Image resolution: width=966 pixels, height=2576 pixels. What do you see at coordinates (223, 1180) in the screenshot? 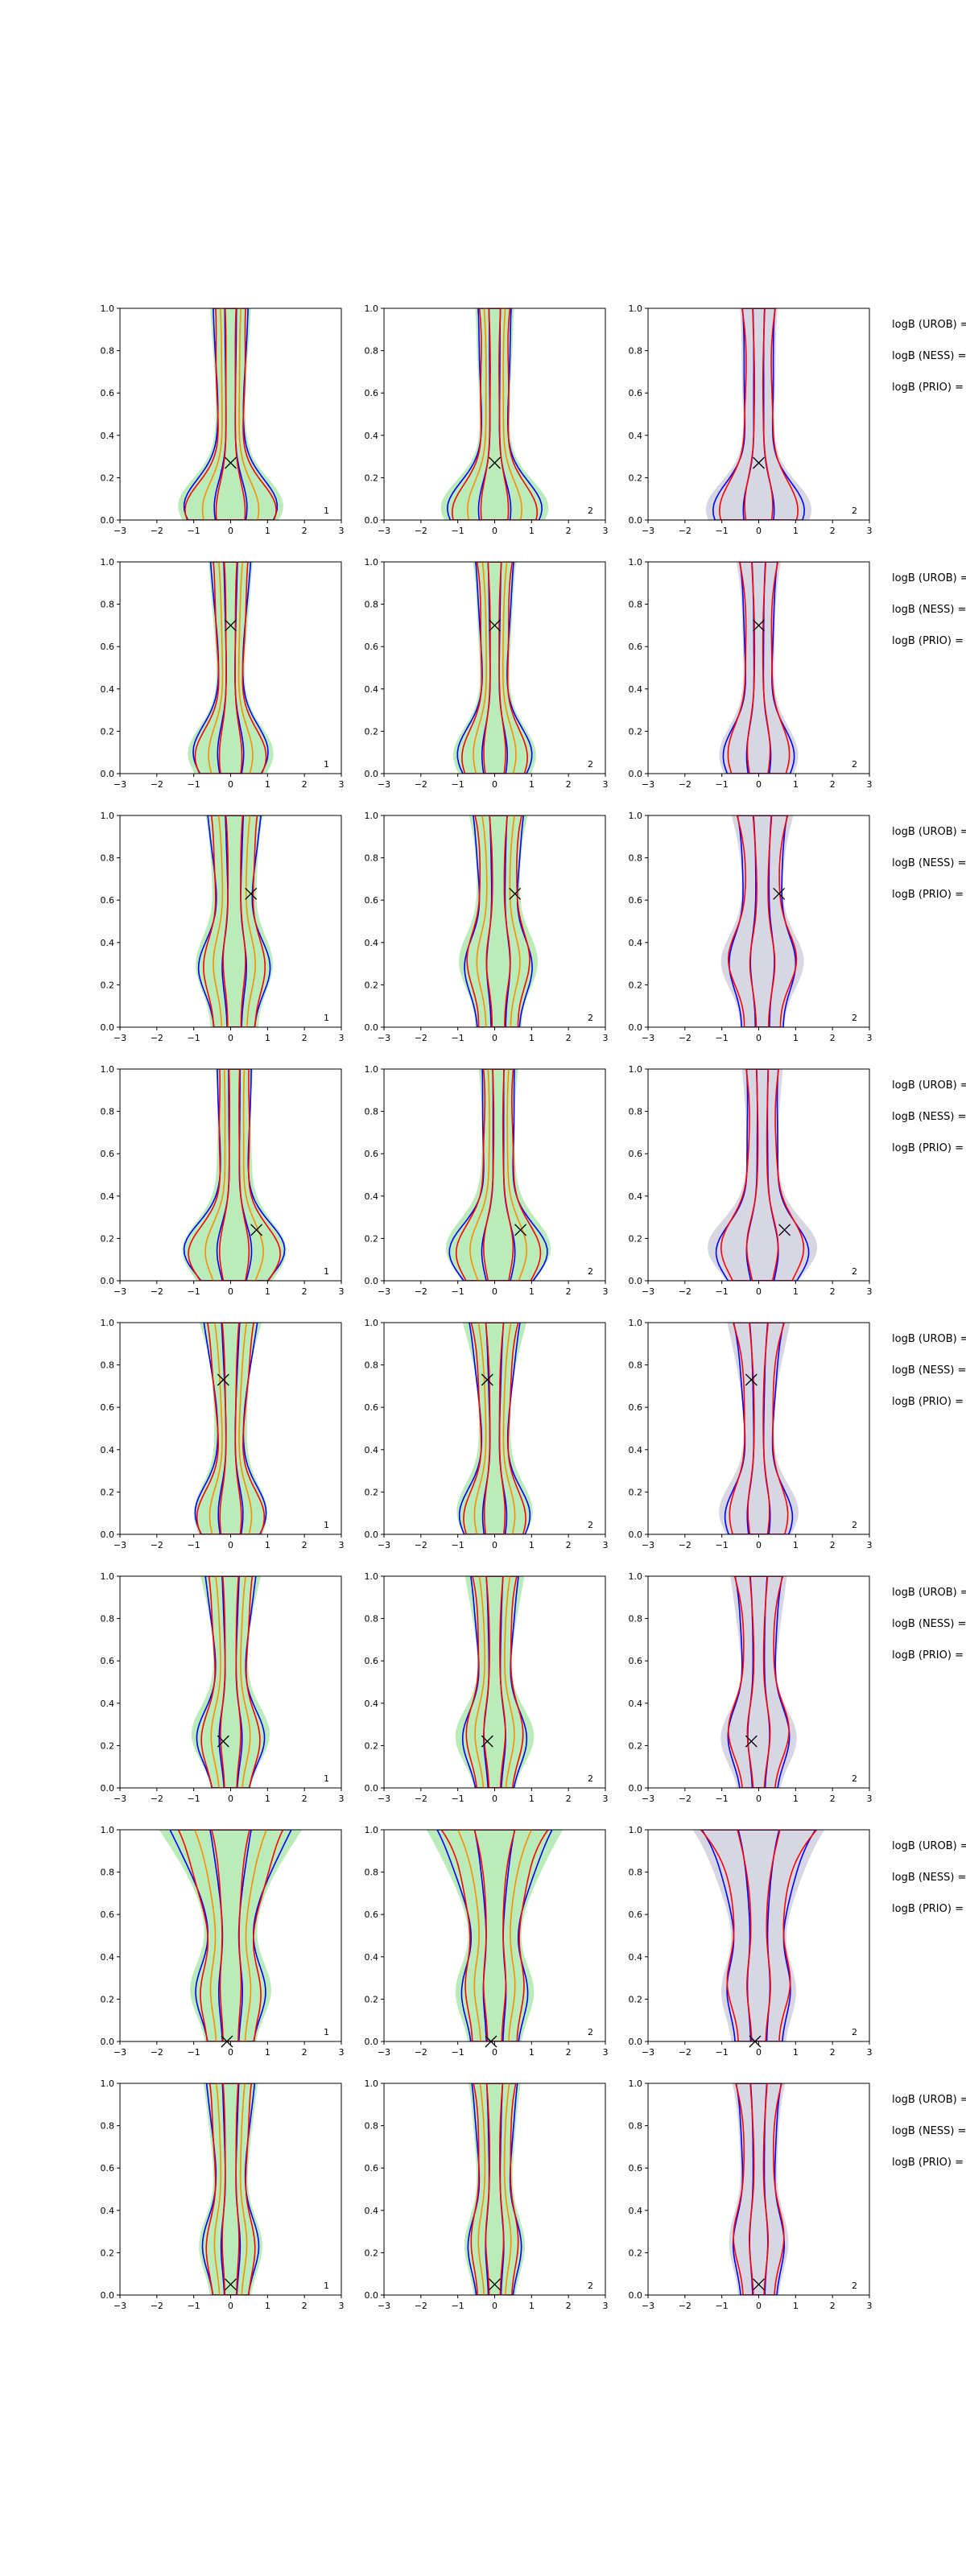
I see `panel-r4-c1: −3 −2 −1 0 1 2 3 0.0 0.2 0.4 0.6 0.8 1.0 1` at bounding box center [223, 1180].